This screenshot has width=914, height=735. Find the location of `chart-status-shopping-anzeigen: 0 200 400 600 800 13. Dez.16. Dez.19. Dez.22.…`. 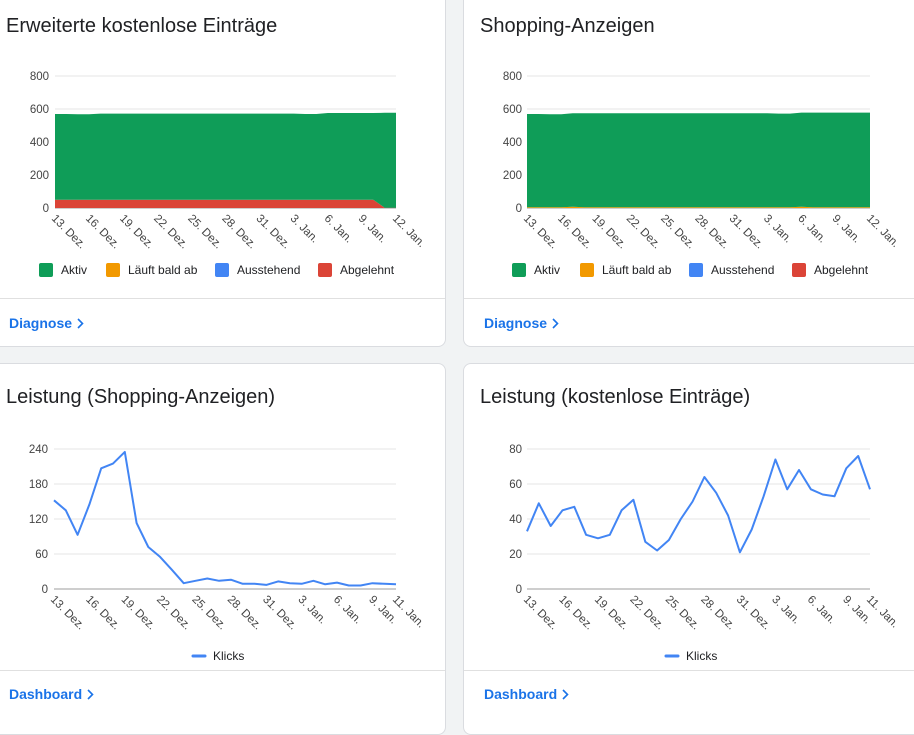

chart-status-shopping-anzeigen: 0 200 400 600 800 13. Dez.16. Dez.19. Dez.22.… is located at coordinates (702, 174).